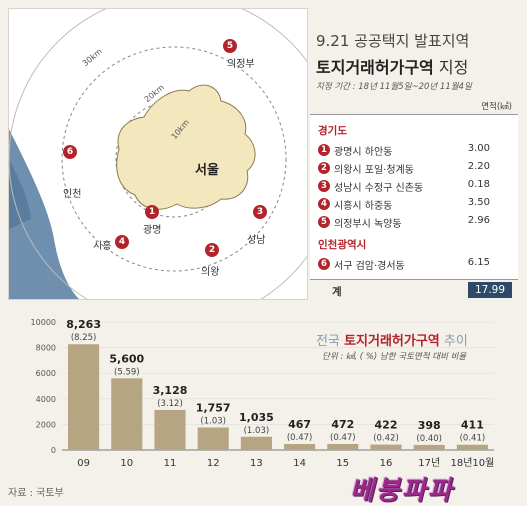  Describe the element at coordinates (207, 170) in the screenshot. I see `seoul-label: 서울` at that location.